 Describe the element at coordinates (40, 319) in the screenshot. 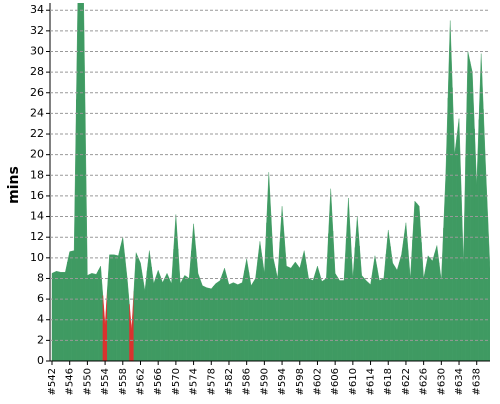

I see `y-tick-label: 4` at that location.